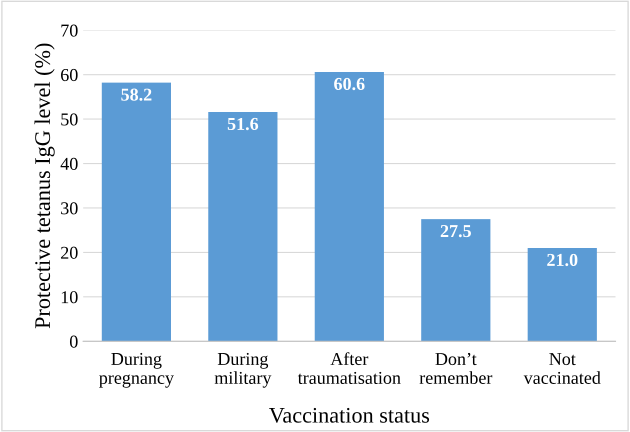 The height and width of the screenshot is (432, 630). I want to click on x-tick-label: During military, so click(243, 370).